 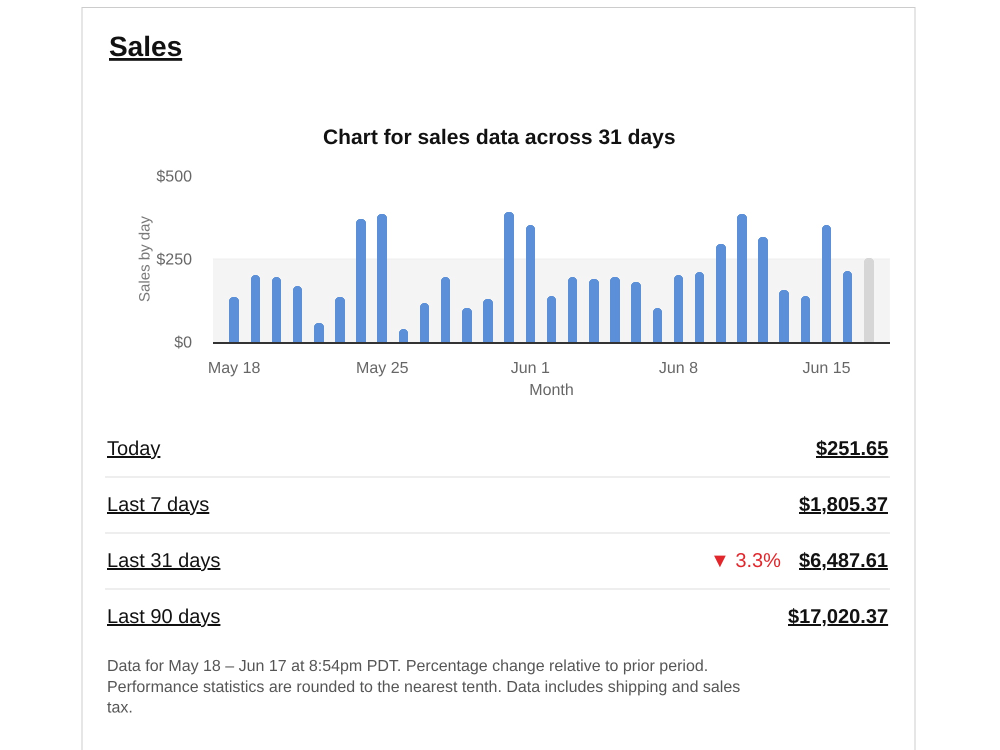 I want to click on y-tick-label: $250, so click(x=174, y=260).